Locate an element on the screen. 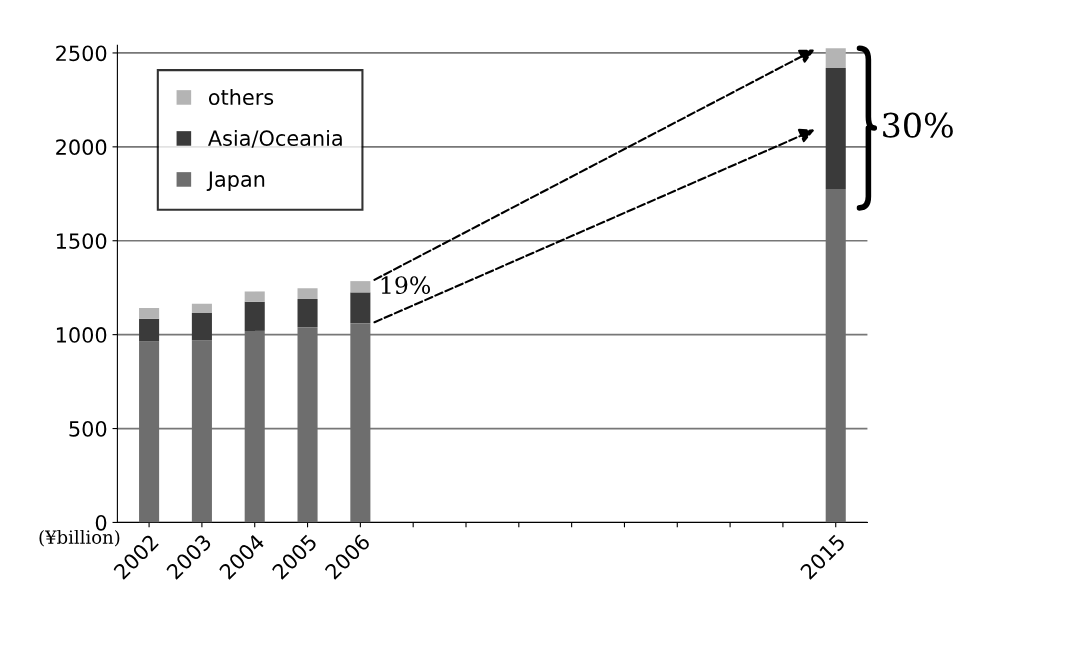  y-tick-label: 0 is located at coordinates (101, 522).